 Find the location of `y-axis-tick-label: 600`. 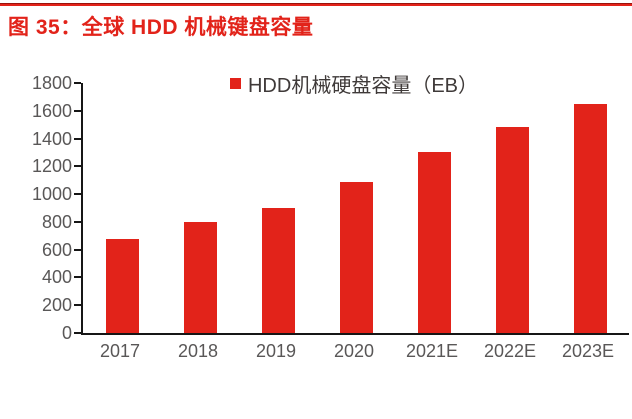

y-axis-tick-label: 600 is located at coordinates (56, 249).